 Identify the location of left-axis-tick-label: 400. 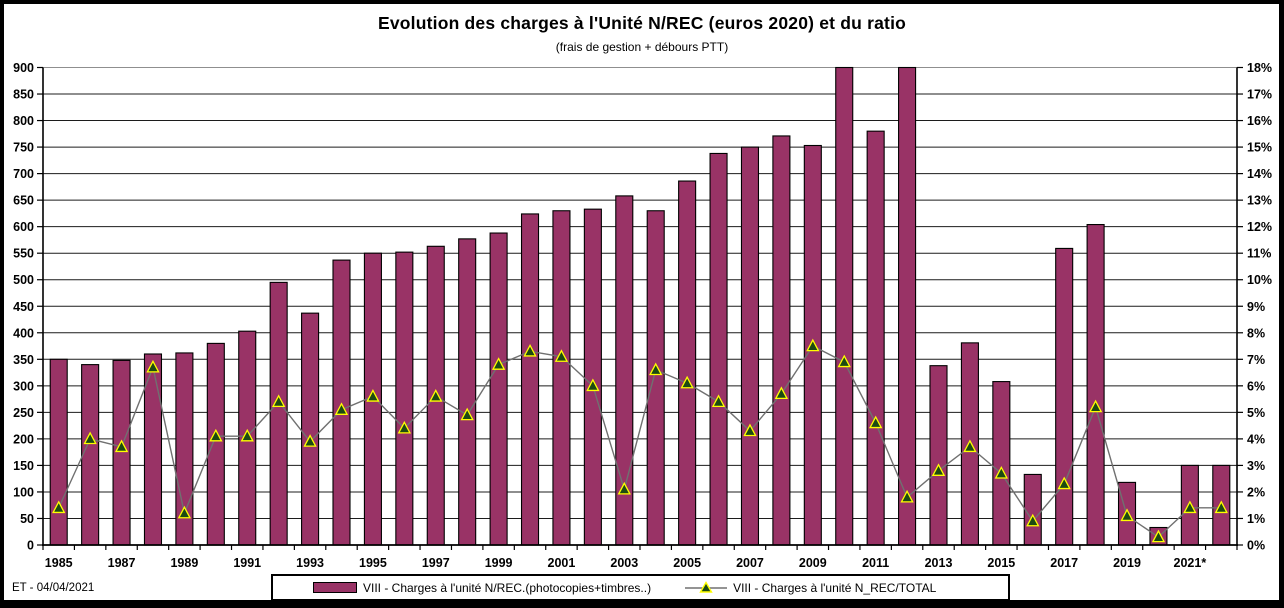
(23, 333).